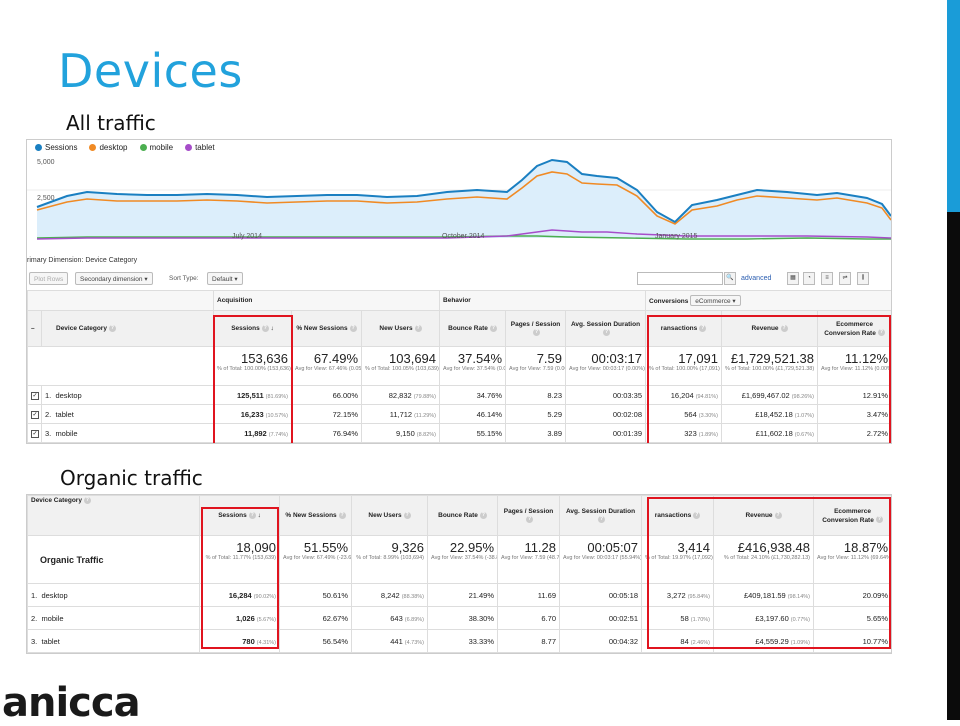  Describe the element at coordinates (111, 260) in the screenshot. I see `primary-dimension-value: Device Category` at that location.